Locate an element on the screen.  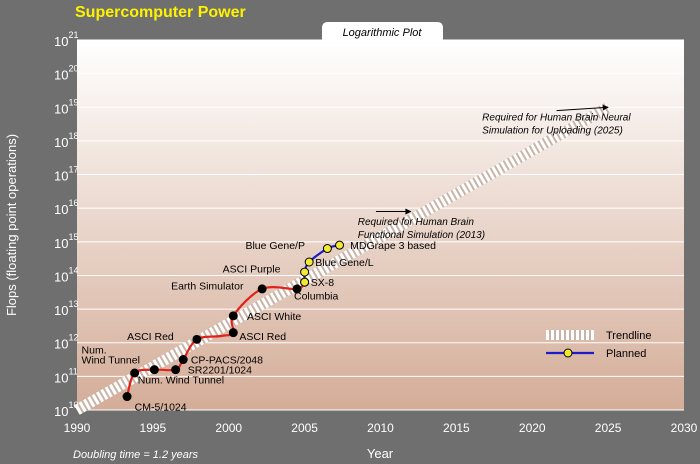
series-group is located at coordinates (233, 321).